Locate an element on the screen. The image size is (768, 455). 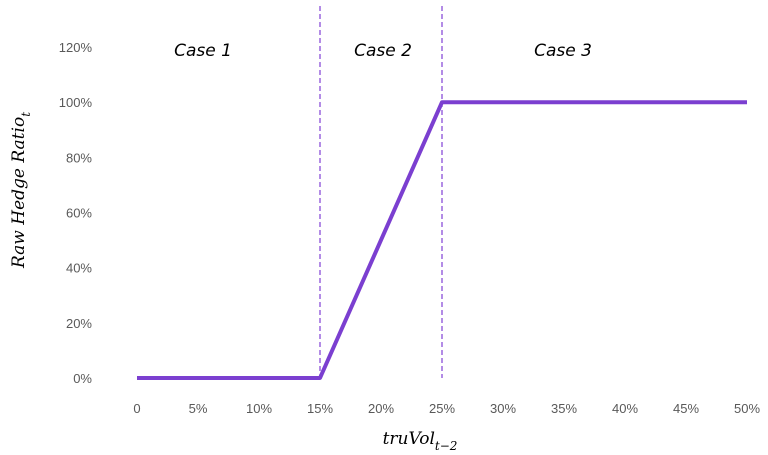
y-tick-label: 40% is located at coordinates (79, 268).